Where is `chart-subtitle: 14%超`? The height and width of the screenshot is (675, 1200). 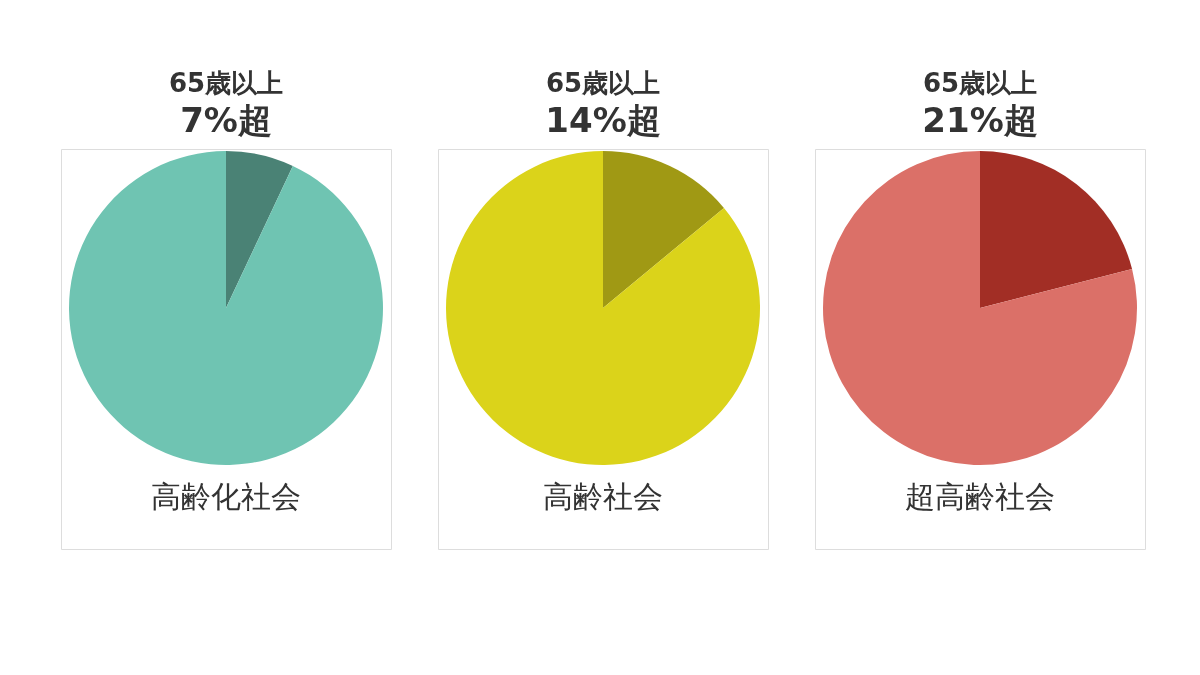 chart-subtitle: 14%超 is located at coordinates (603, 120).